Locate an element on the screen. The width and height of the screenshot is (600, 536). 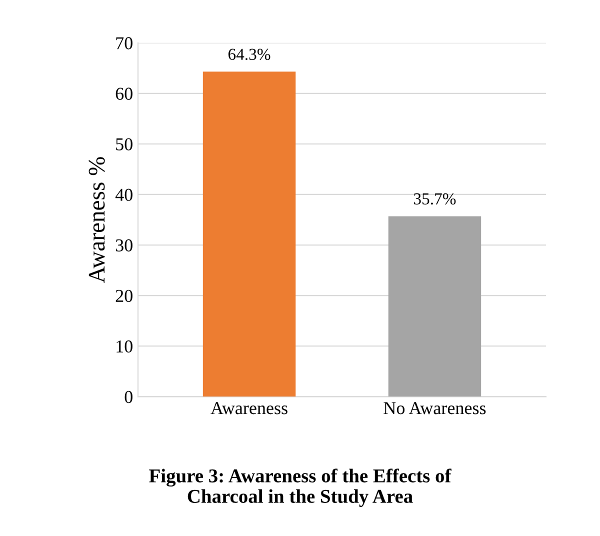
y-tick-label: 0 is located at coordinates (128, 397).